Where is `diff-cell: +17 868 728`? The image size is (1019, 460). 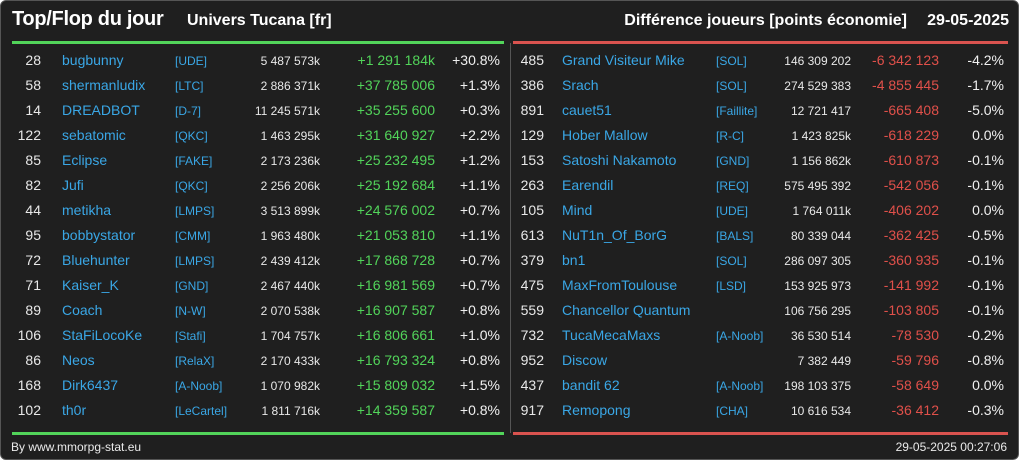
diff-cell: +17 868 728 is located at coordinates (395, 260).